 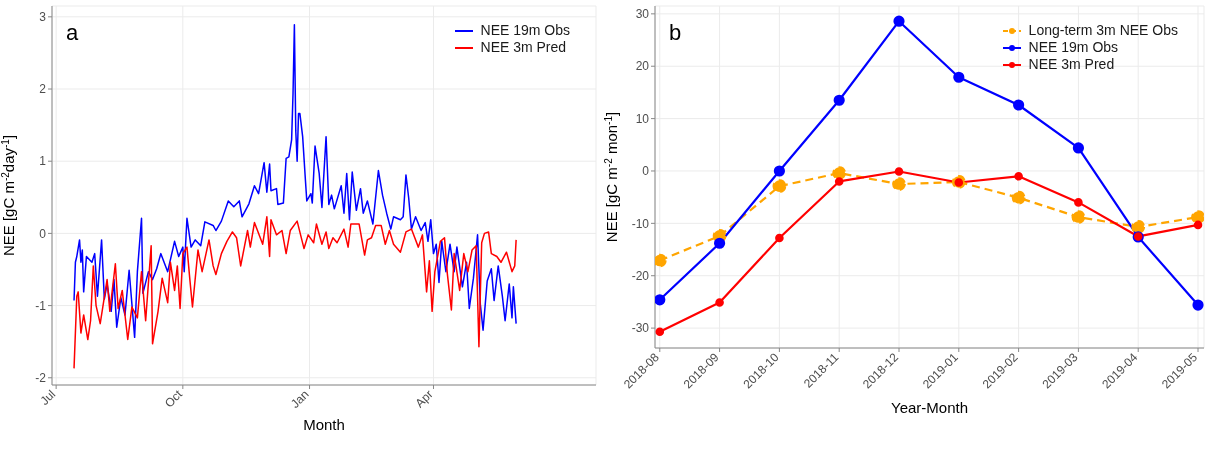 I want to click on y-tick-label: -10, so click(x=640, y=223).